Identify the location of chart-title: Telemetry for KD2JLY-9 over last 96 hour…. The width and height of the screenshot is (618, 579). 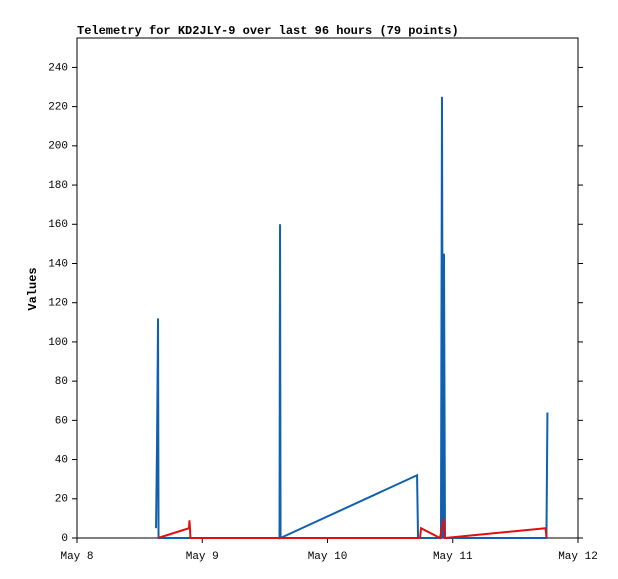
(268, 31).